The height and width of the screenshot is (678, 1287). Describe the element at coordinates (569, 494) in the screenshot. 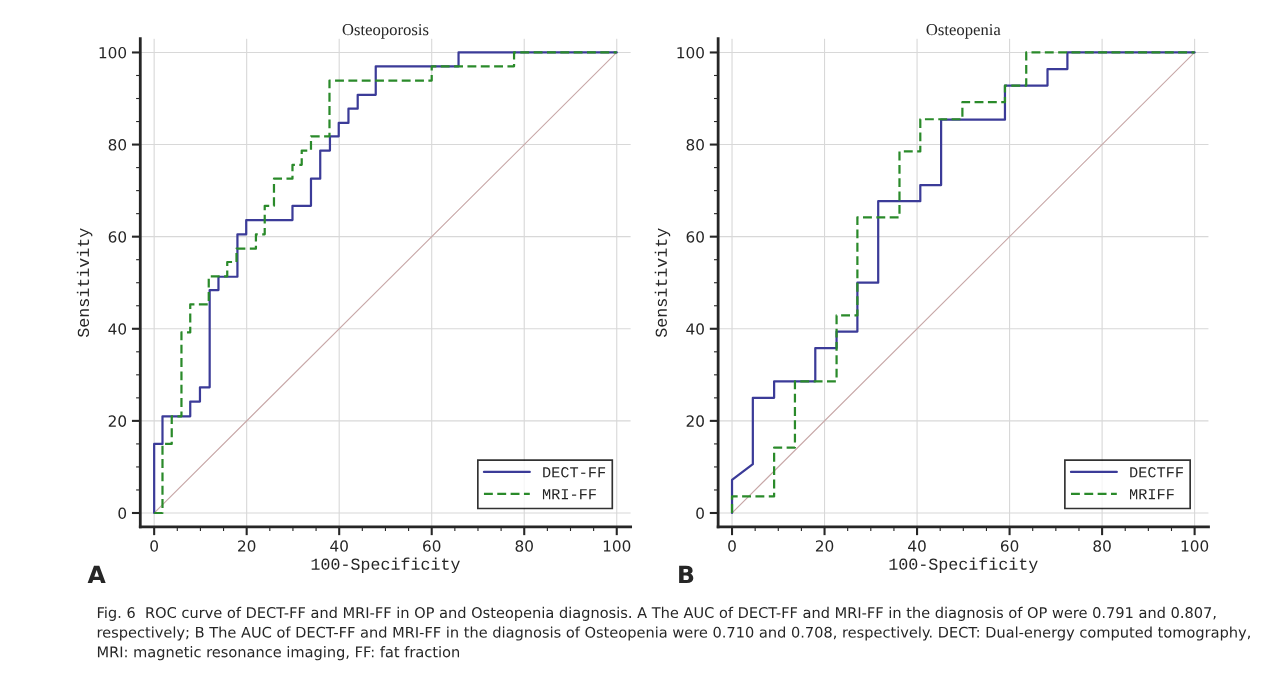

I see `legend-label: MRI-FF` at that location.